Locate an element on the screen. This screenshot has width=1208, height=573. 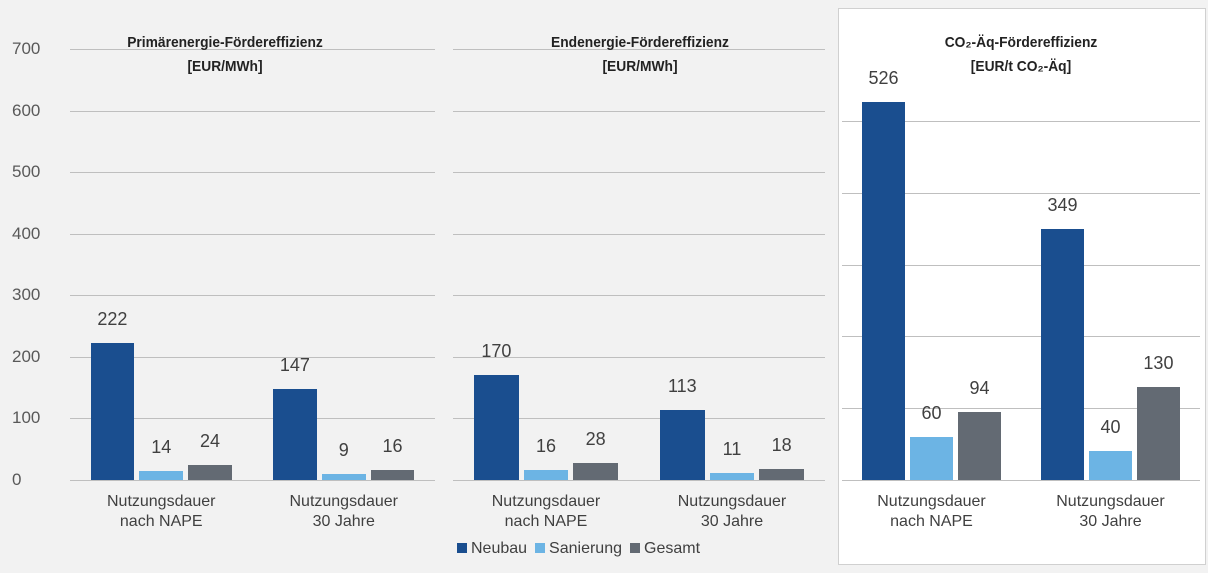
data-label: 60 is located at coordinates (931, 412).